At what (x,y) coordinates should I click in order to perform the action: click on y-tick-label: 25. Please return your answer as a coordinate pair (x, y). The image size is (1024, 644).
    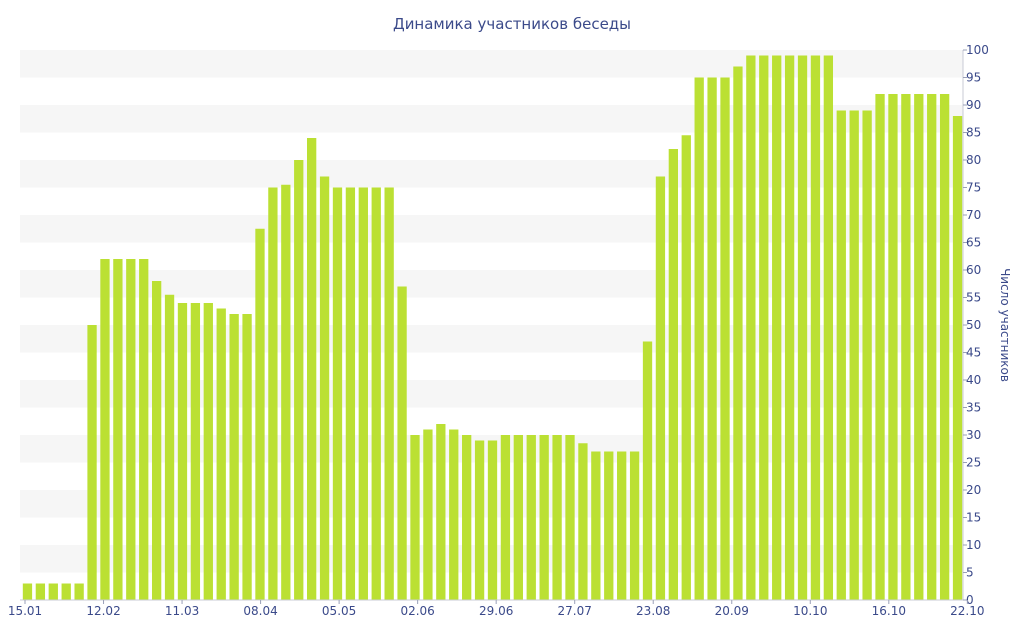
    Looking at the image, I should click on (973, 463).